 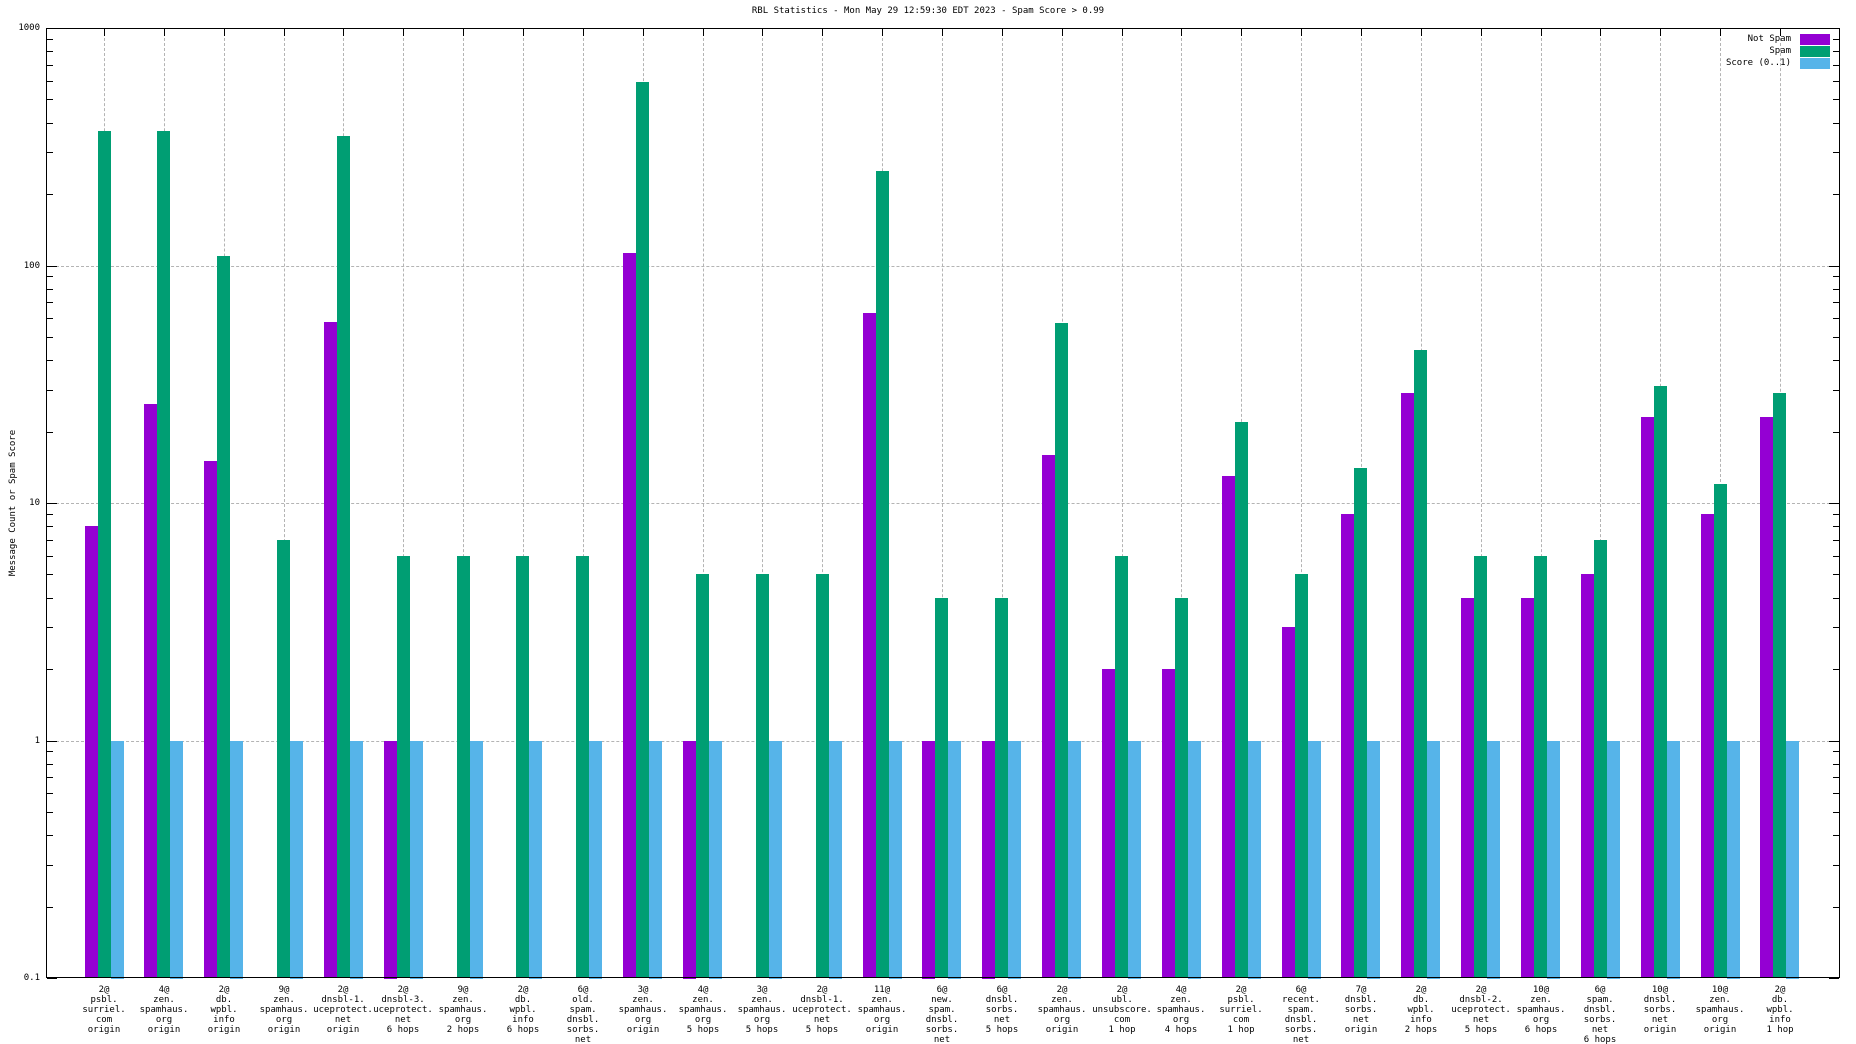 I want to click on x-tick-label: 10@ zen. spamhaus. org 6 hops, so click(x=1541, y=1010).